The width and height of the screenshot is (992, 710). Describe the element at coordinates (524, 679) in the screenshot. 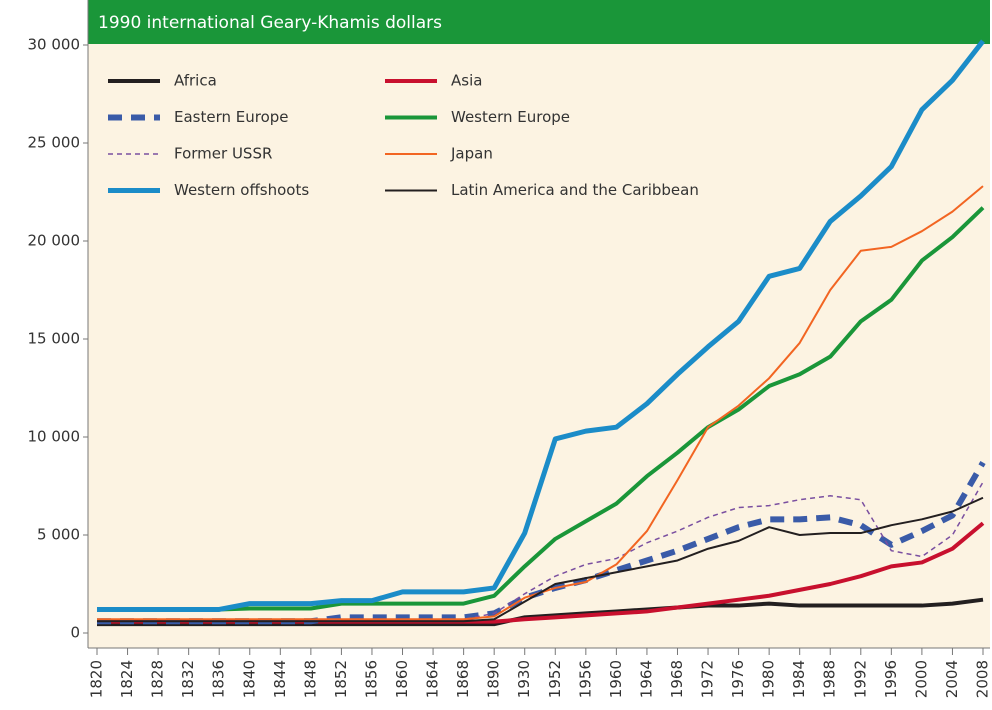

I see `x-tick-label: 1930` at that location.